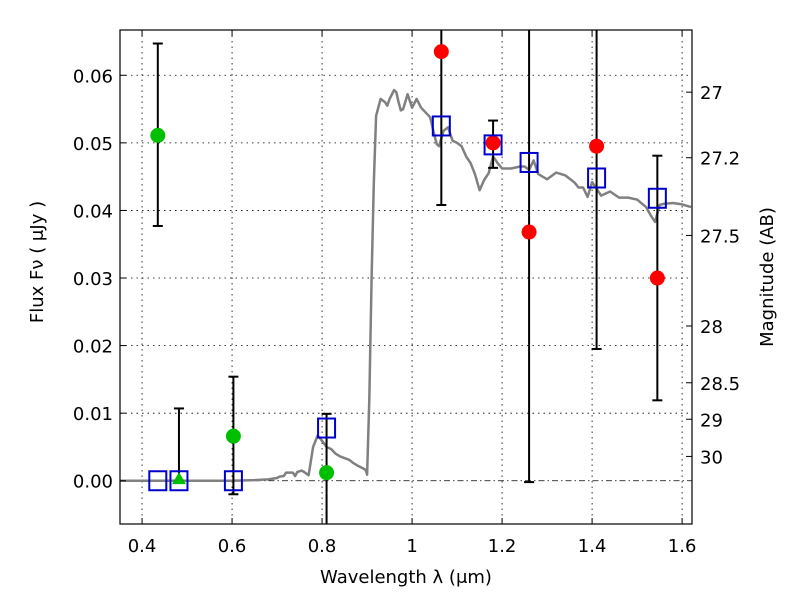  I want to click on right-tick-label: 27.5, so click(720, 236).